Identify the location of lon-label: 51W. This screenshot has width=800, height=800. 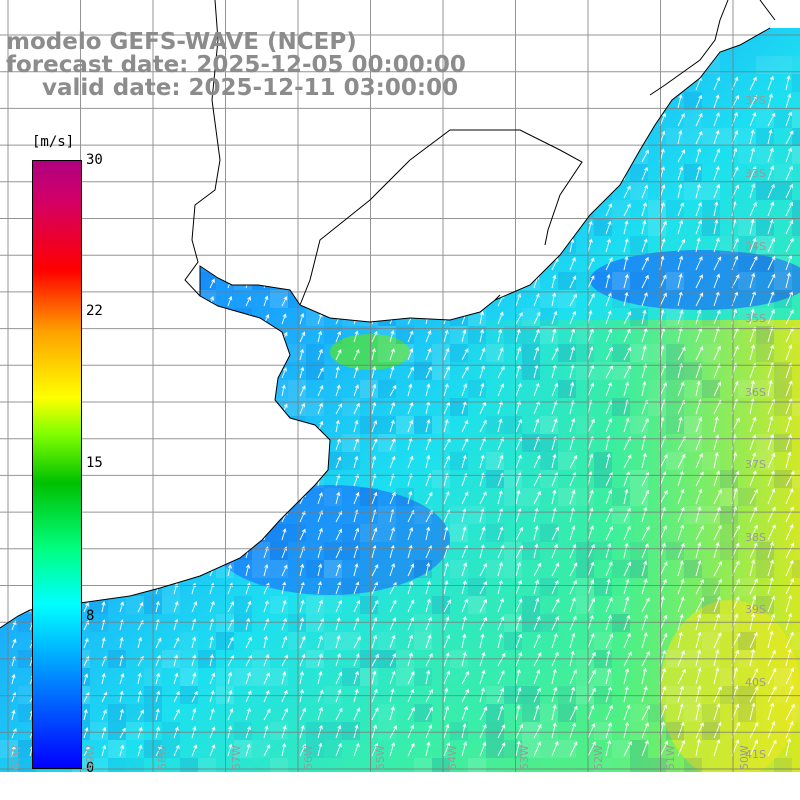
(670, 757).